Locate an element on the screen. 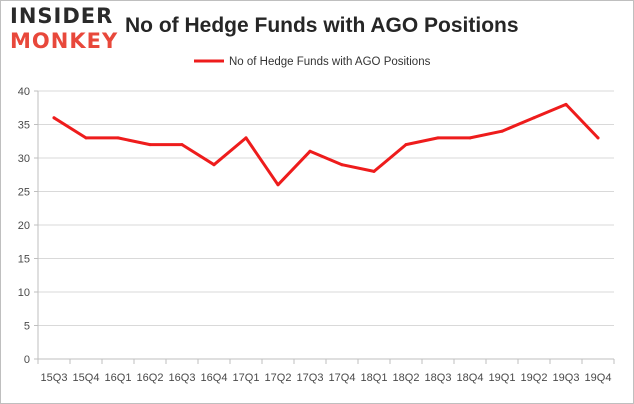 The image size is (634, 404). x-tick-label: 18Q3 is located at coordinates (438, 378).